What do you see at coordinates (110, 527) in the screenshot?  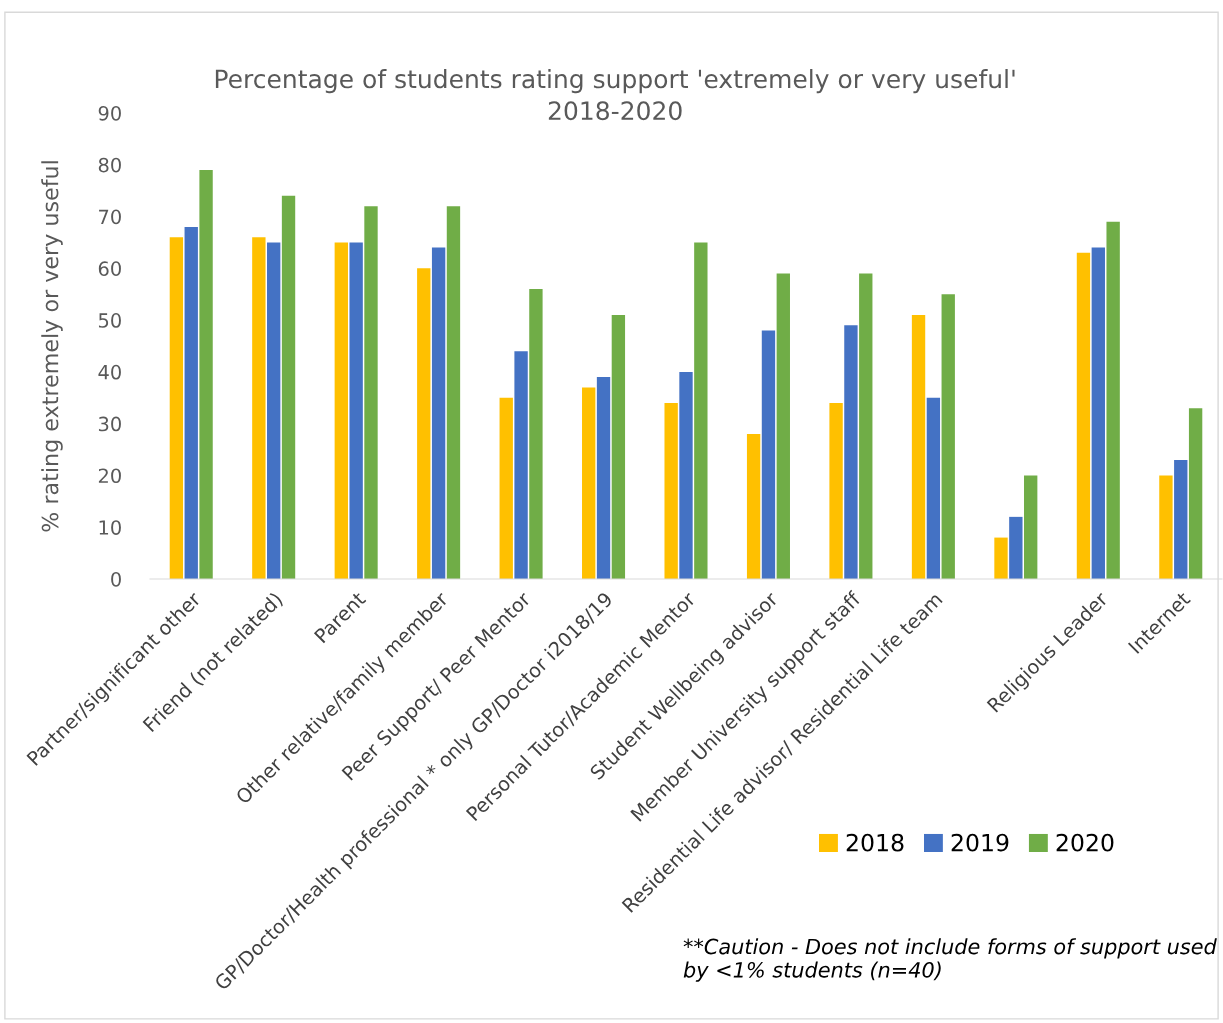 I see `y-tick-label: 10` at bounding box center [110, 527].